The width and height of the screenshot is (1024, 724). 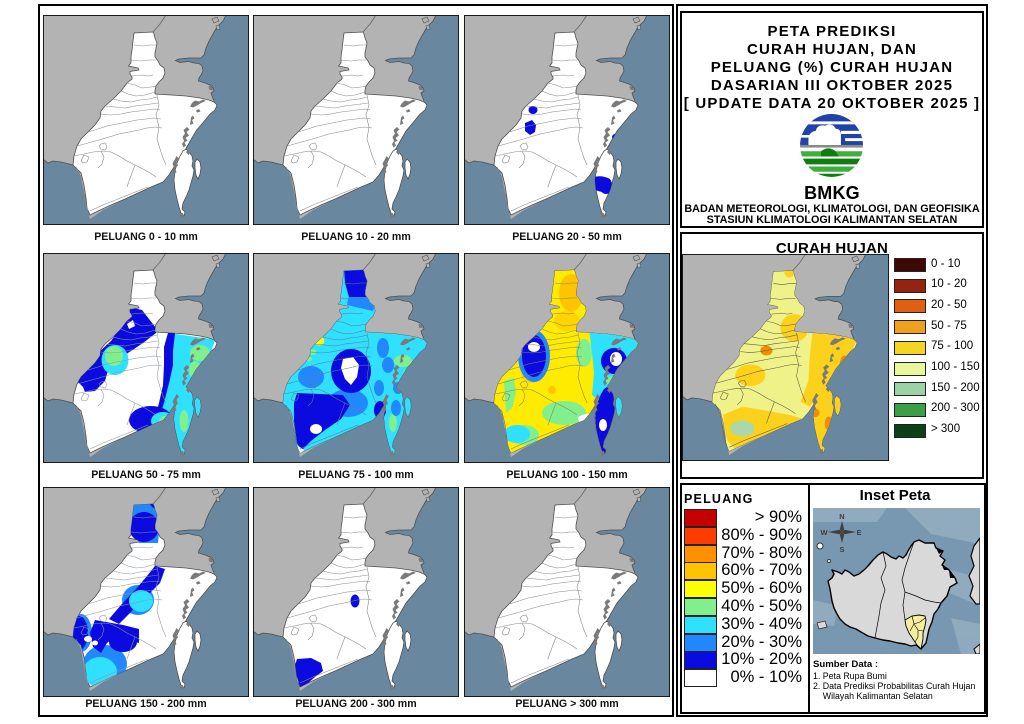 I want to click on svg-text: E, so click(x=858, y=532).